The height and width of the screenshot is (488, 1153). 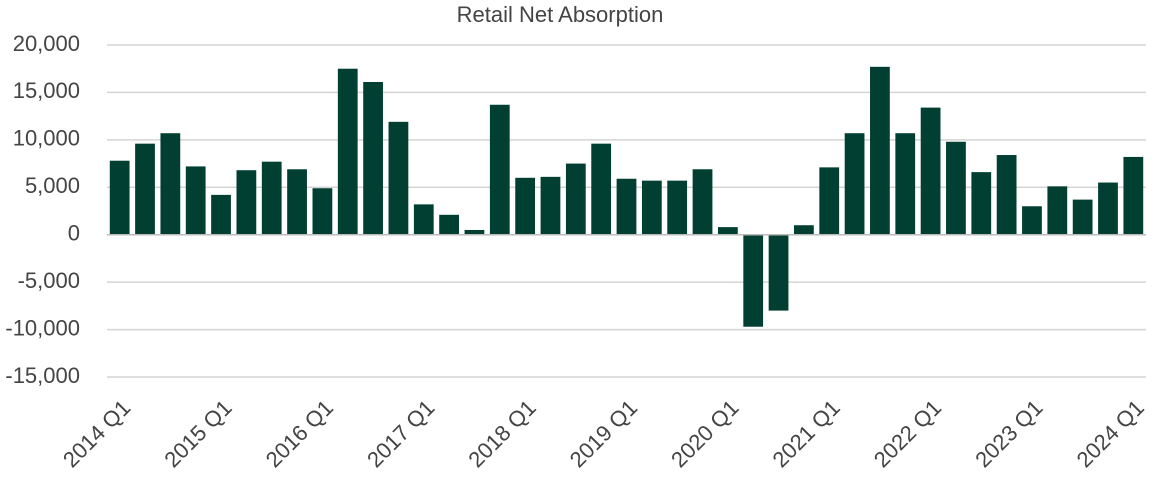 I want to click on x-tick-label: 2019 Q1, so click(x=603, y=433).